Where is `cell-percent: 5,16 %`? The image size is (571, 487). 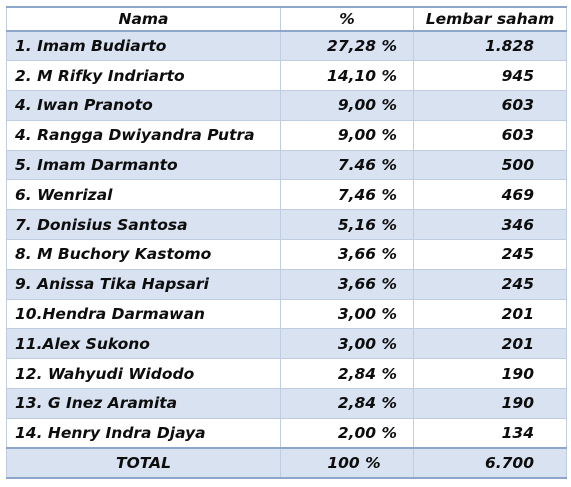 cell-percent: 5,16 % is located at coordinates (347, 225).